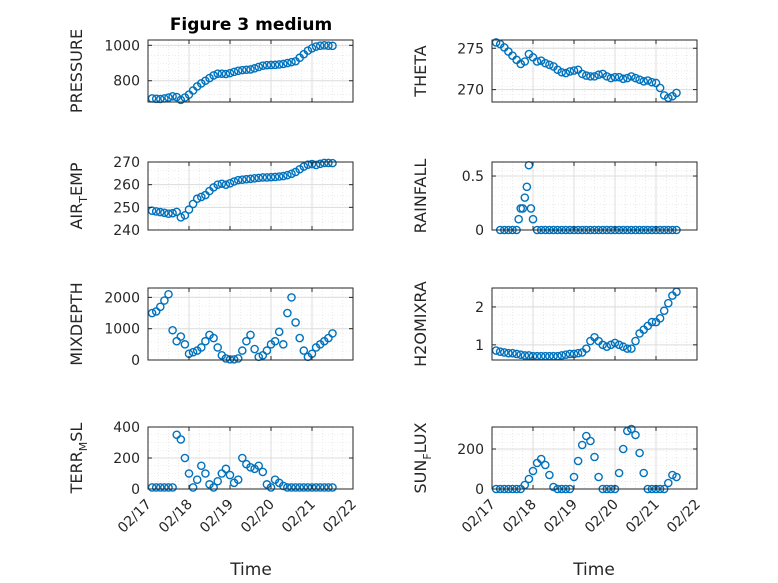 This screenshot has height=583, width=778. Describe the element at coordinates (561, 517) in the screenshot. I see `x-tick-label: 02/19` at that location.